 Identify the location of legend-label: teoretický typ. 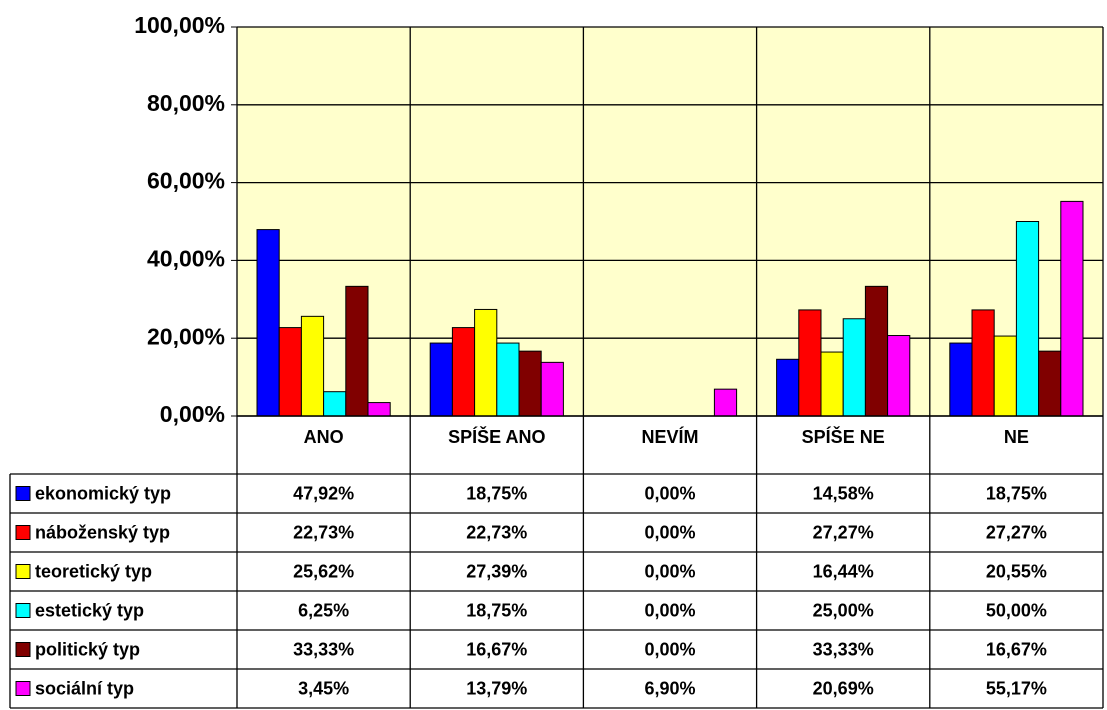
(93, 571).